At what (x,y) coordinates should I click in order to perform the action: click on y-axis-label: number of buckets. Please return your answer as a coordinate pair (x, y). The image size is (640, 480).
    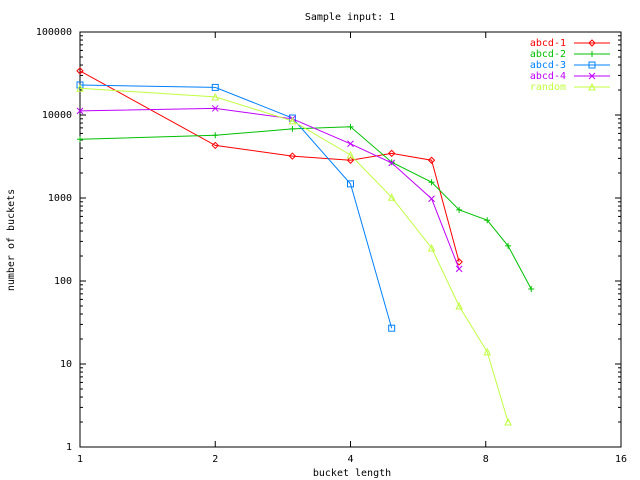
    Looking at the image, I should click on (11, 240).